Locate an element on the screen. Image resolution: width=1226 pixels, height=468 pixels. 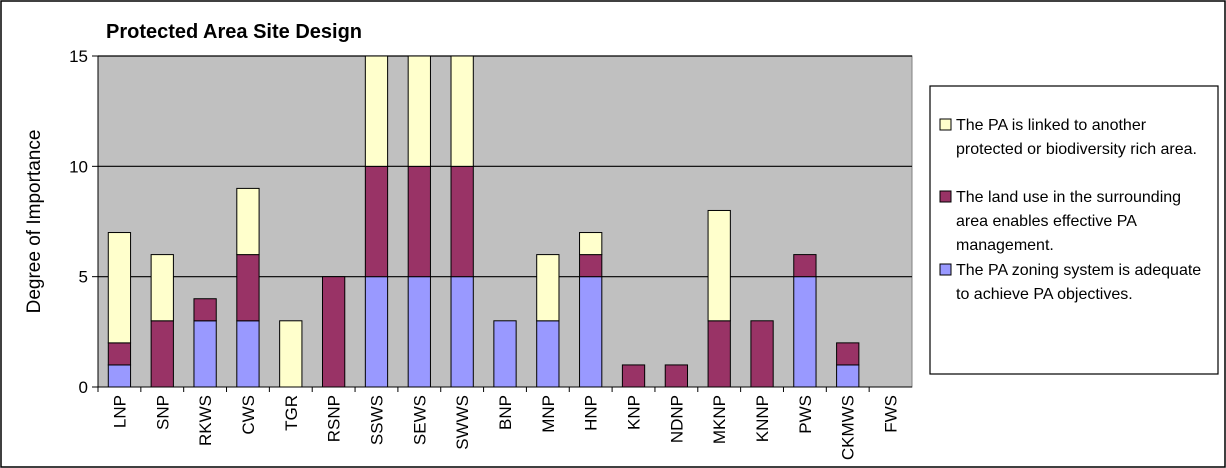
x-tick-label: FWS is located at coordinates (891, 414).